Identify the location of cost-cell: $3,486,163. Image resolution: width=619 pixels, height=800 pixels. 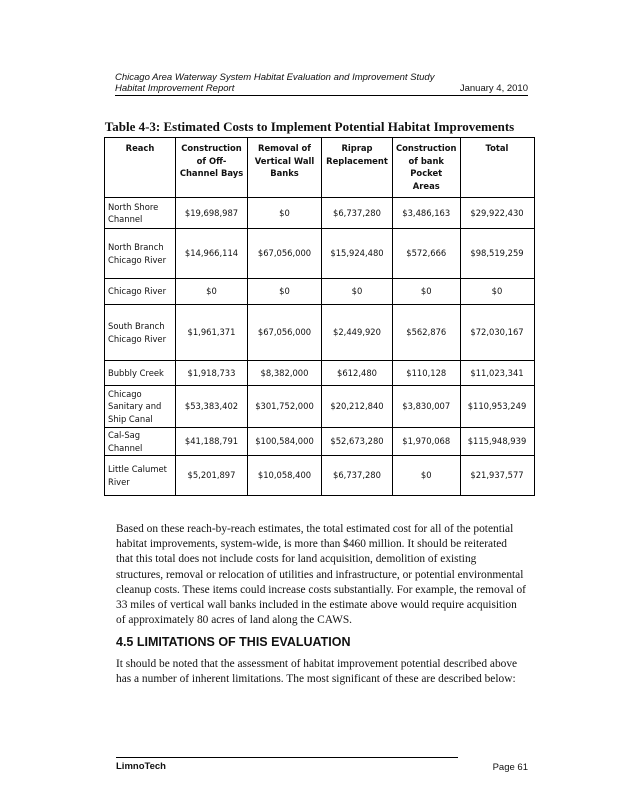
(426, 213).